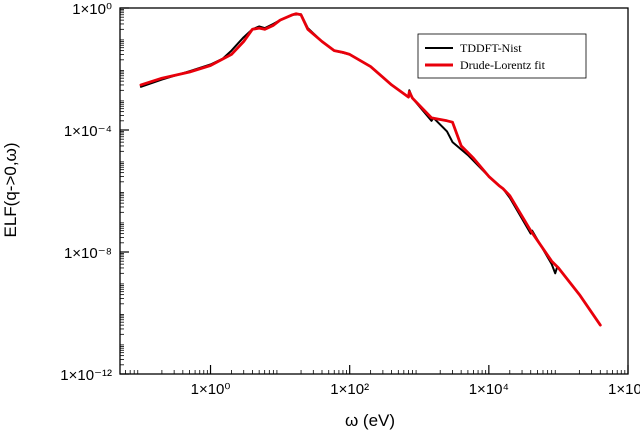 The height and width of the screenshot is (435, 640). Describe the element at coordinates (211, 389) in the screenshot. I see `x-tick-label: 1×10⁰` at that location.